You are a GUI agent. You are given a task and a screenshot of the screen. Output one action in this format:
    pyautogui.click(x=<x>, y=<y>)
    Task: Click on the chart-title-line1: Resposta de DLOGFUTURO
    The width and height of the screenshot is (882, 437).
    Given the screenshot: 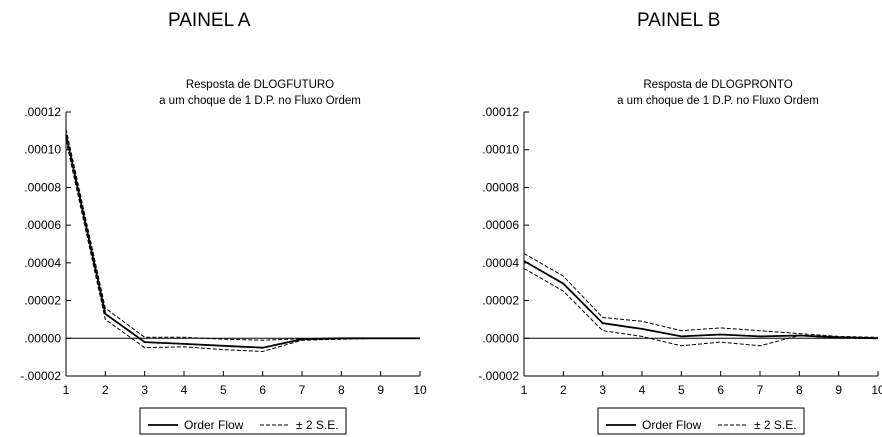 What is the action you would take?
    pyautogui.click(x=260, y=85)
    